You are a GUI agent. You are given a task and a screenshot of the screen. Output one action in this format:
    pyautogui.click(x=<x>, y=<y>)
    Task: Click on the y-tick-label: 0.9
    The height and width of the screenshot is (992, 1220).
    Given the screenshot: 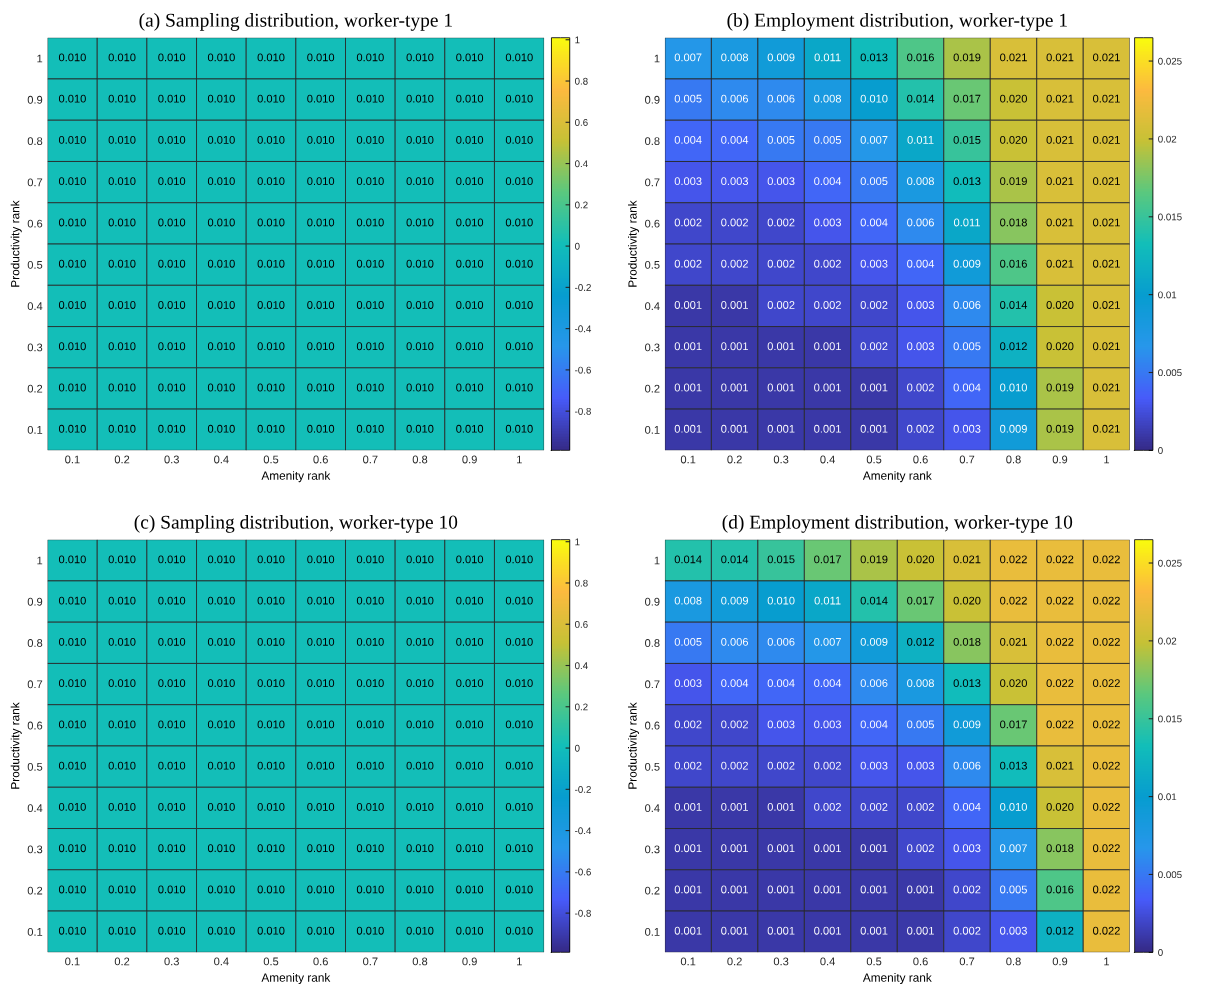 What is the action you would take?
    pyautogui.click(x=35, y=601)
    